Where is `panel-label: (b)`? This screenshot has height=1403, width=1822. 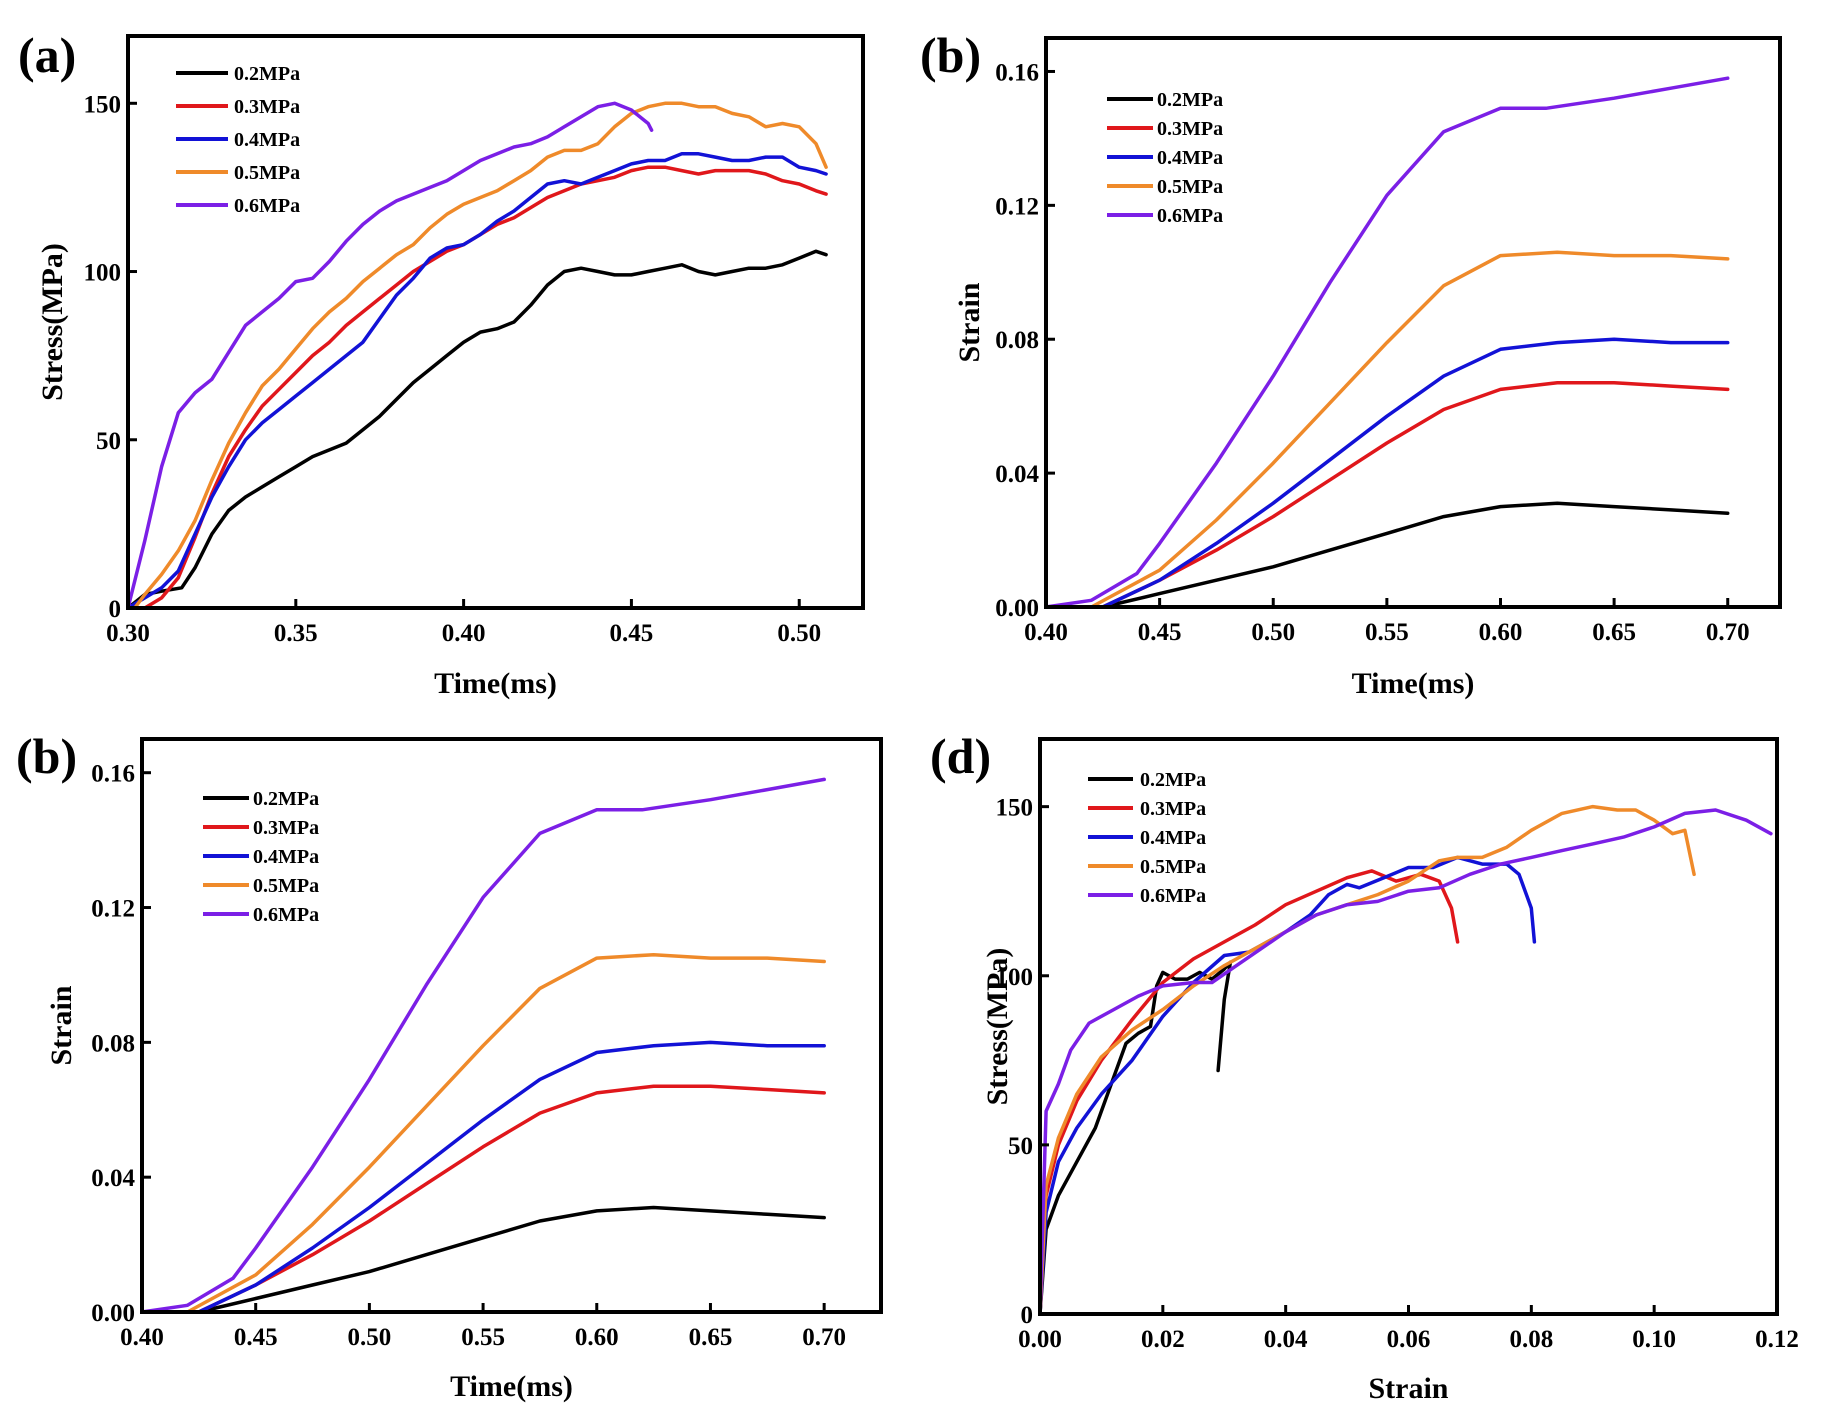
panel-label: (b) is located at coordinates (46, 756).